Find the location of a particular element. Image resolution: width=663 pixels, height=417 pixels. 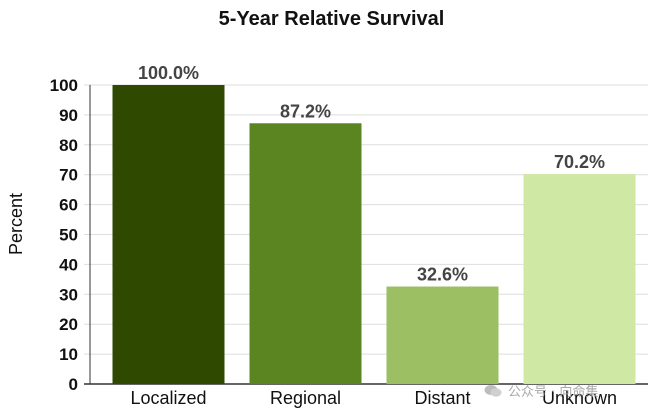

bar-localized is located at coordinates (168, 234).